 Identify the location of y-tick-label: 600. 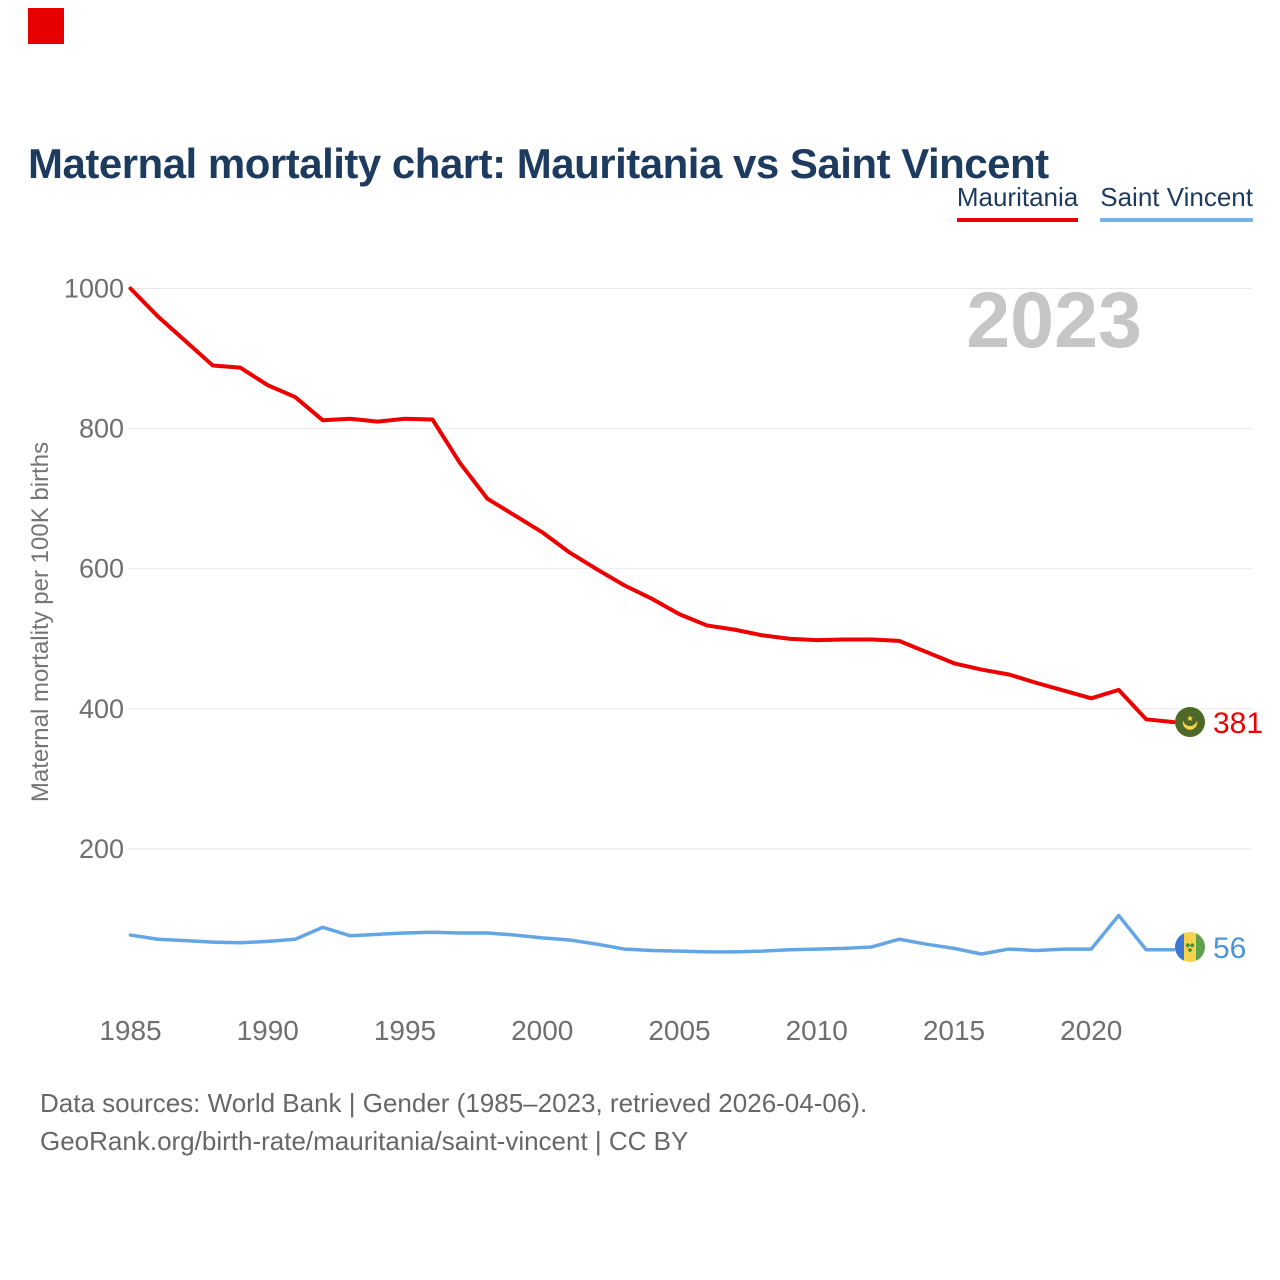
(101, 569).